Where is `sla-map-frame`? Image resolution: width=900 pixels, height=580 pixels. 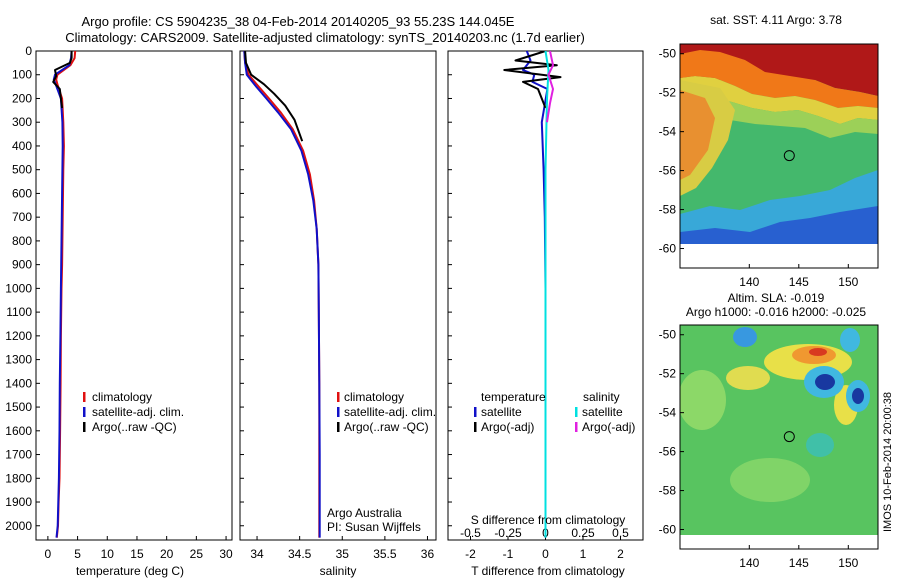 sla-map-frame is located at coordinates (779, 437).